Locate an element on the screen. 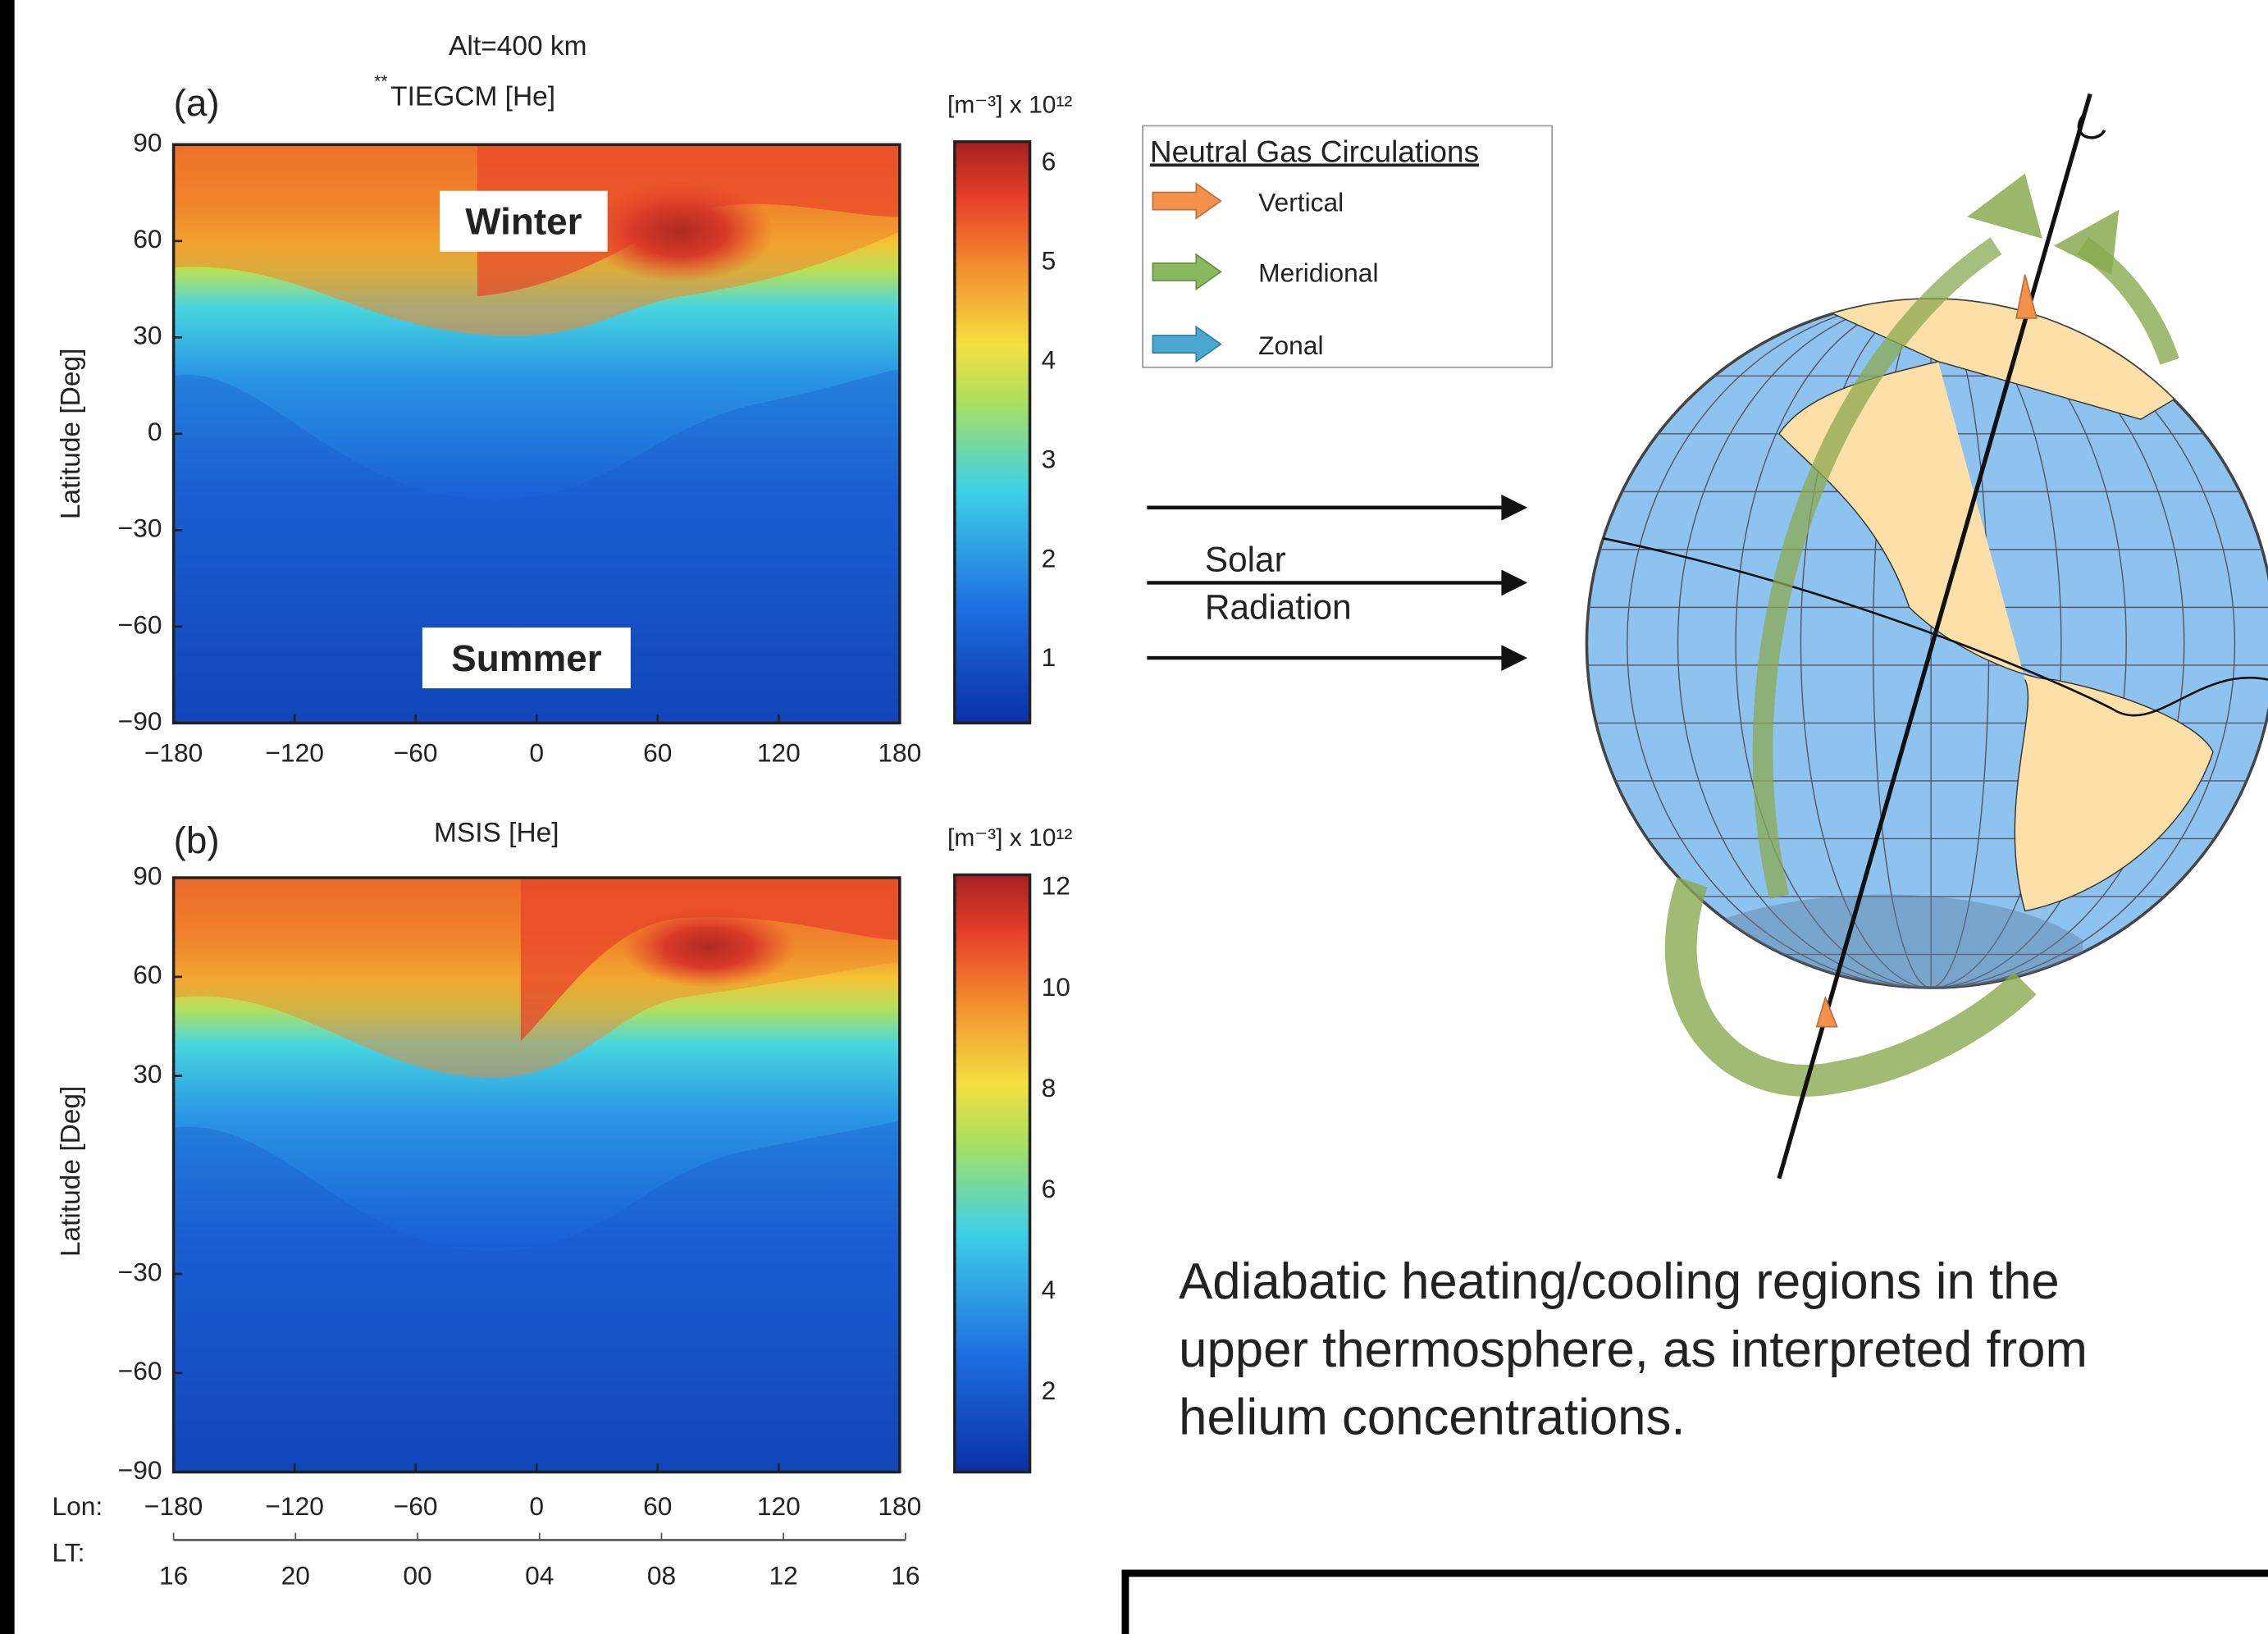 The image size is (2268, 1634). lt-tick-label: 20 is located at coordinates (296, 1576).